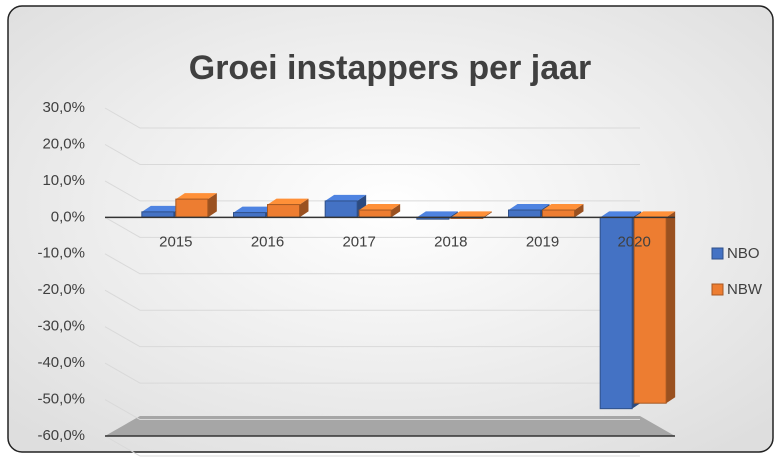  Describe the element at coordinates (61, 289) in the screenshot. I see `y-tick-label: -20,0%` at that location.